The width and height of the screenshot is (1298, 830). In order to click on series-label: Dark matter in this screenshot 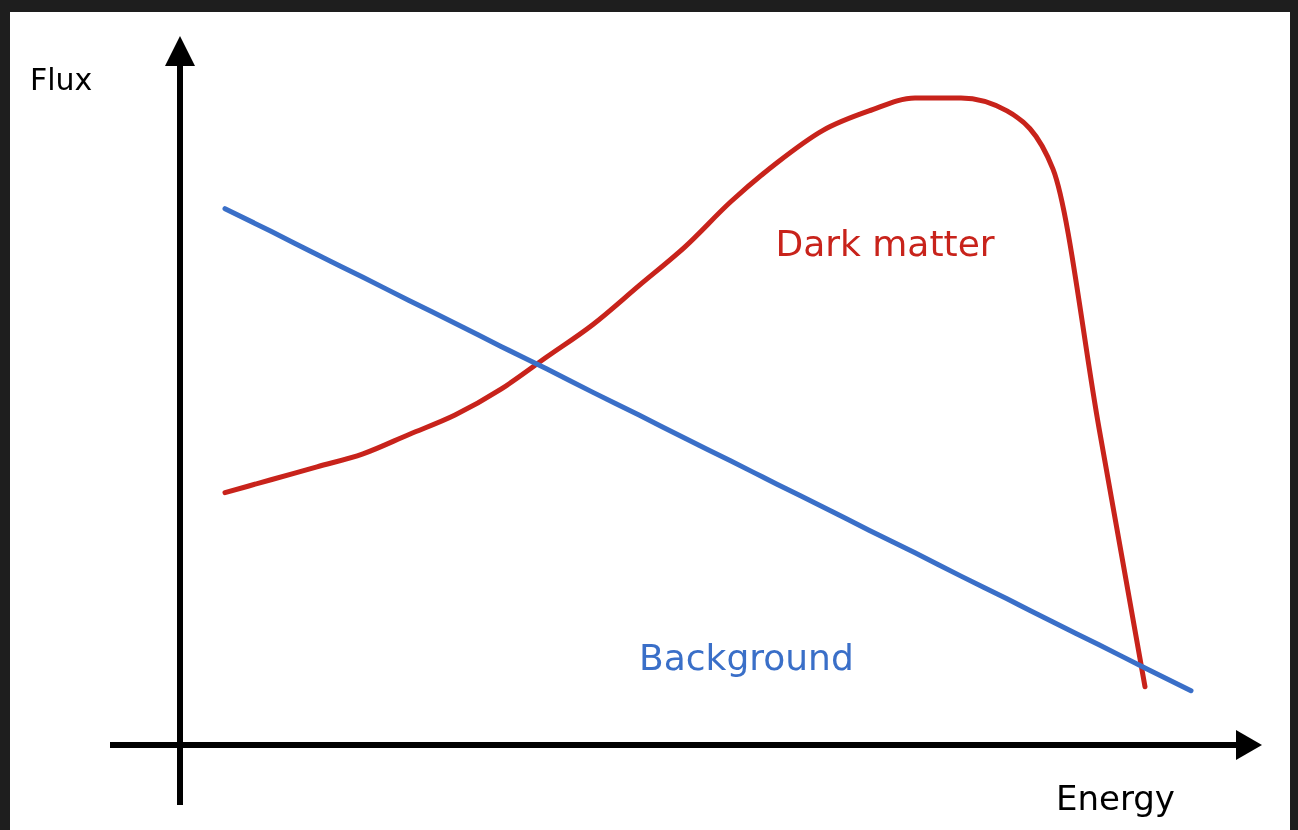, I will do `click(885, 243)`.